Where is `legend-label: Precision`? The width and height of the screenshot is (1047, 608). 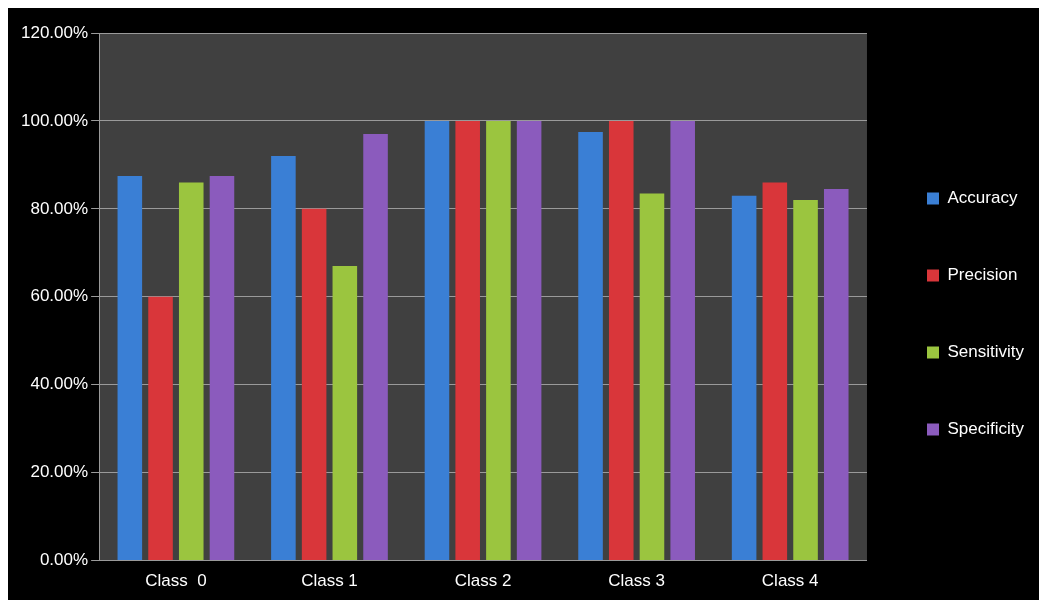
legend-label: Precision is located at coordinates (982, 275).